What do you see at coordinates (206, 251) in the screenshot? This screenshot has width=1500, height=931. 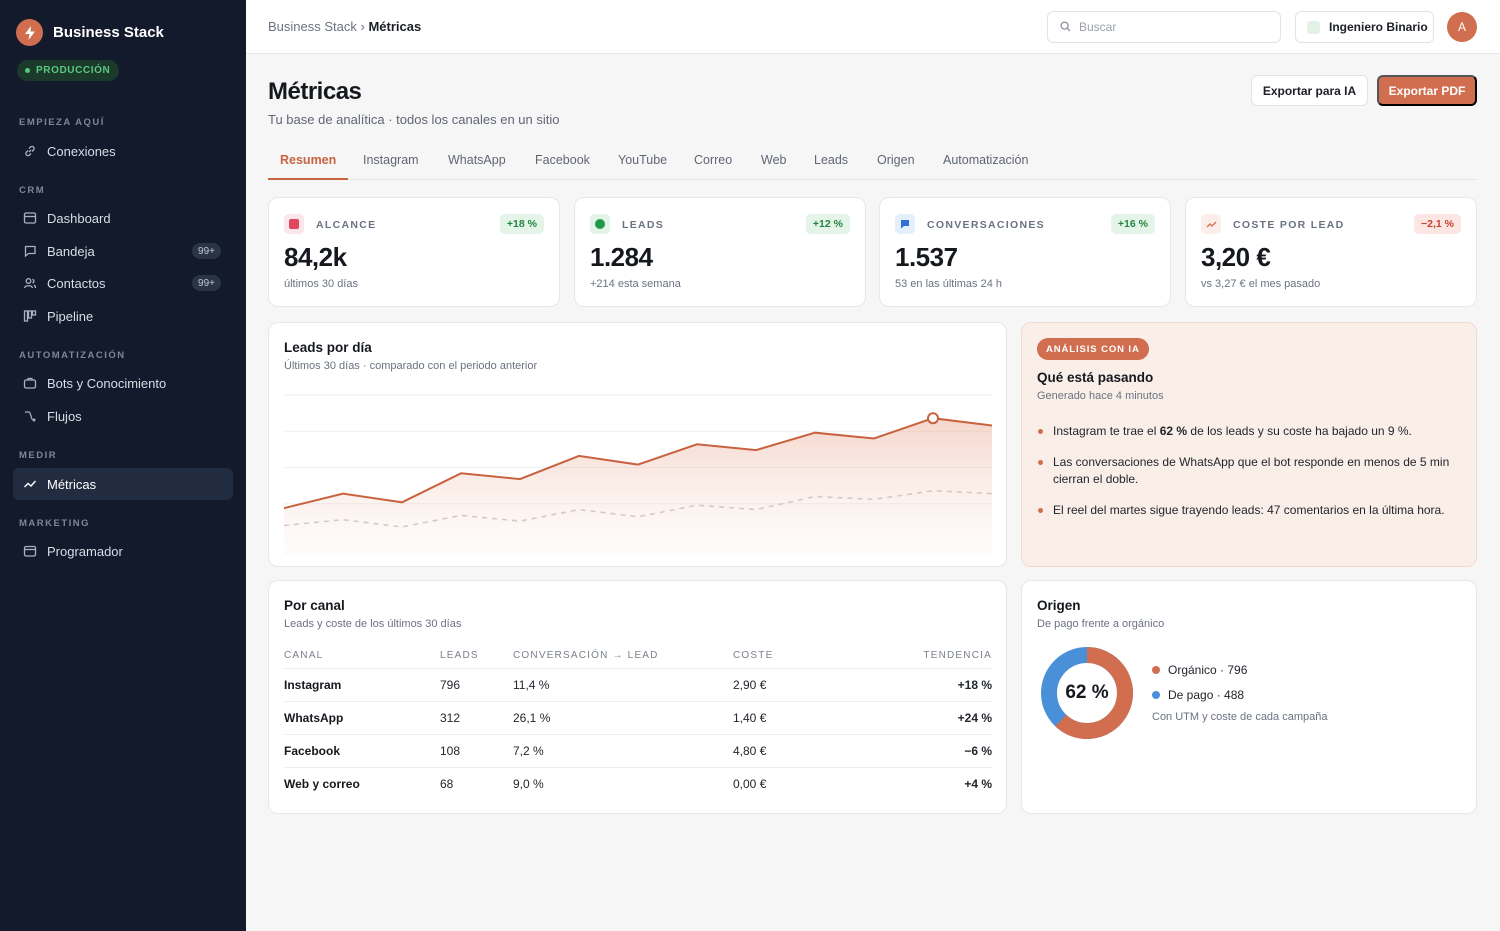 I see `count-badge: 99+` at bounding box center [206, 251].